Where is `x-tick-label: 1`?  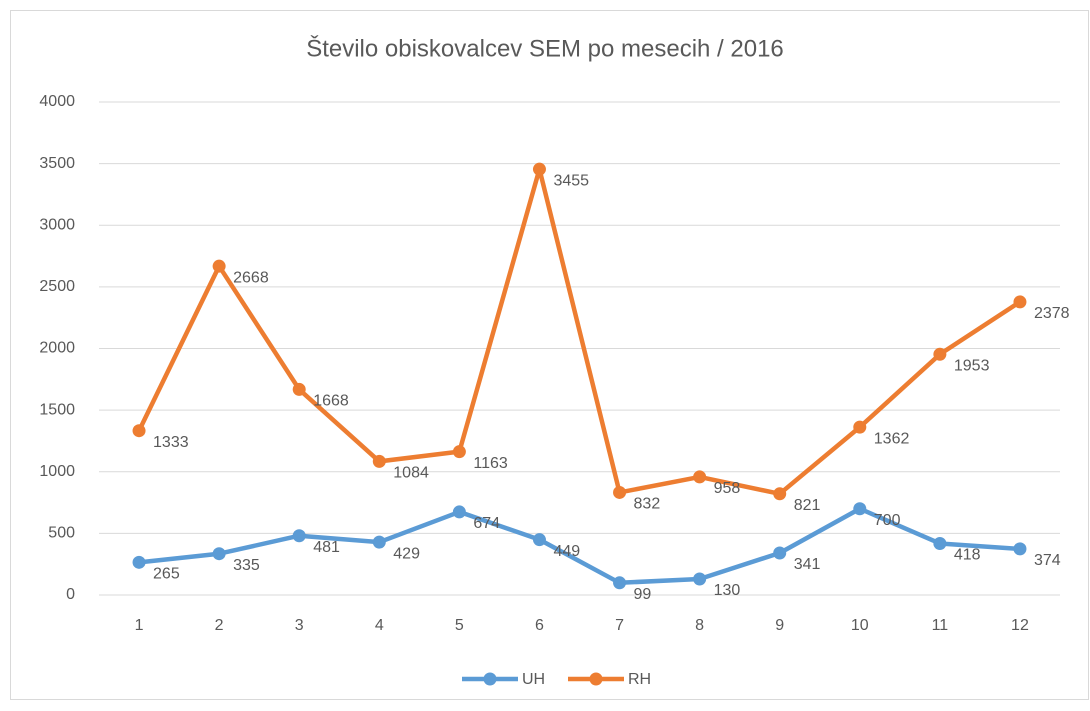
x-tick-label: 1 is located at coordinates (139, 625).